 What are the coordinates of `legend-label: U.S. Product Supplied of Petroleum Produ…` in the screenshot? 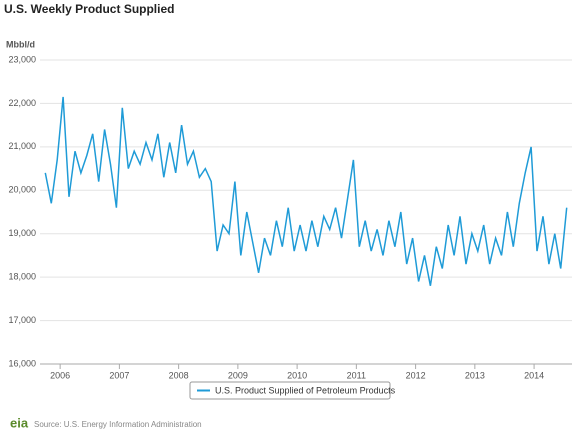 It's located at (305, 390).